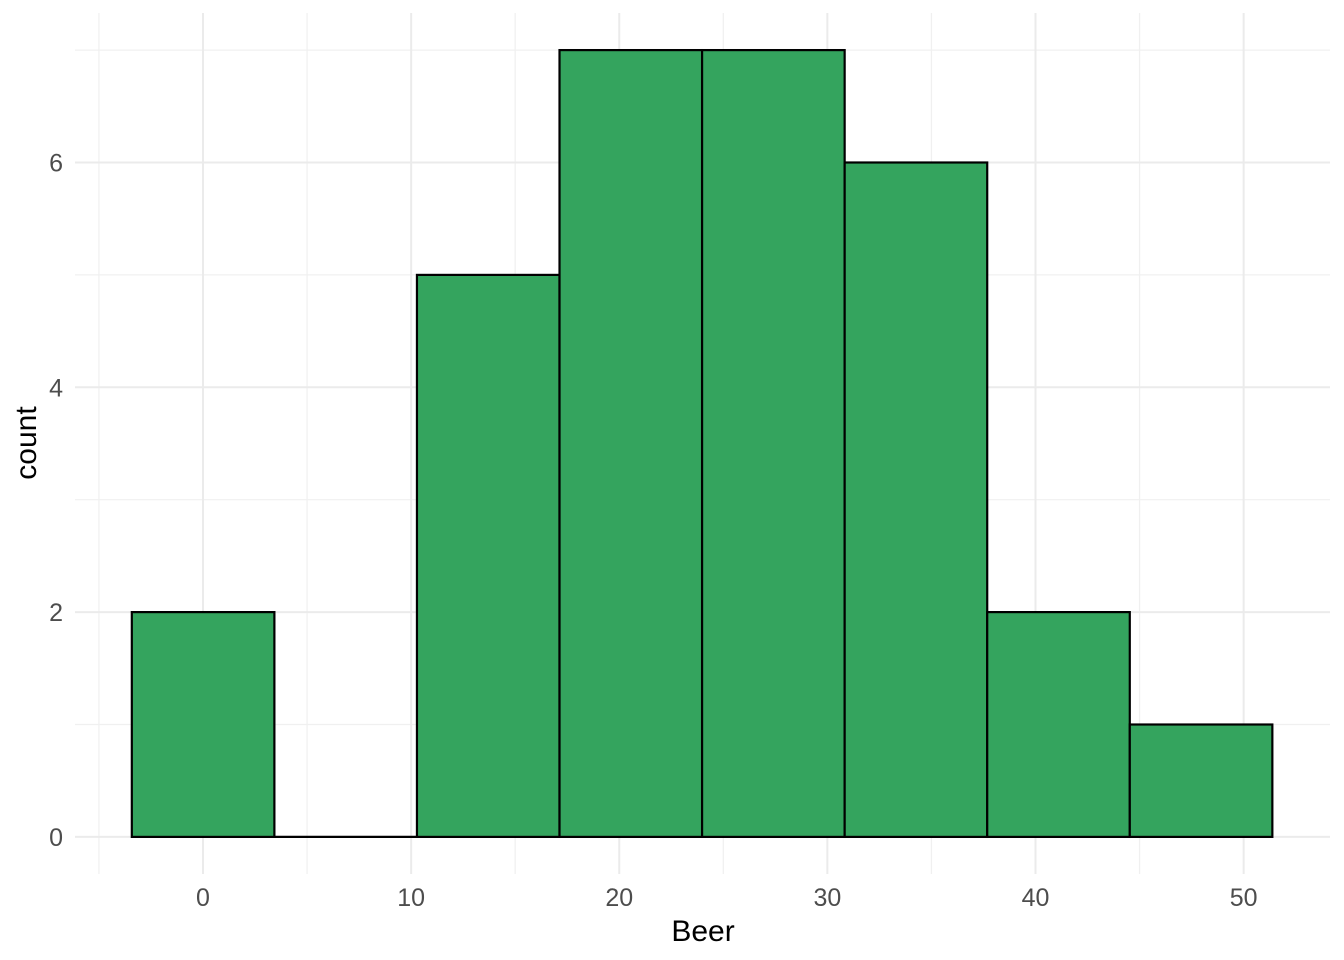  What do you see at coordinates (827, 898) in the screenshot?
I see `x-axis-tick-label-3: 30` at bounding box center [827, 898].